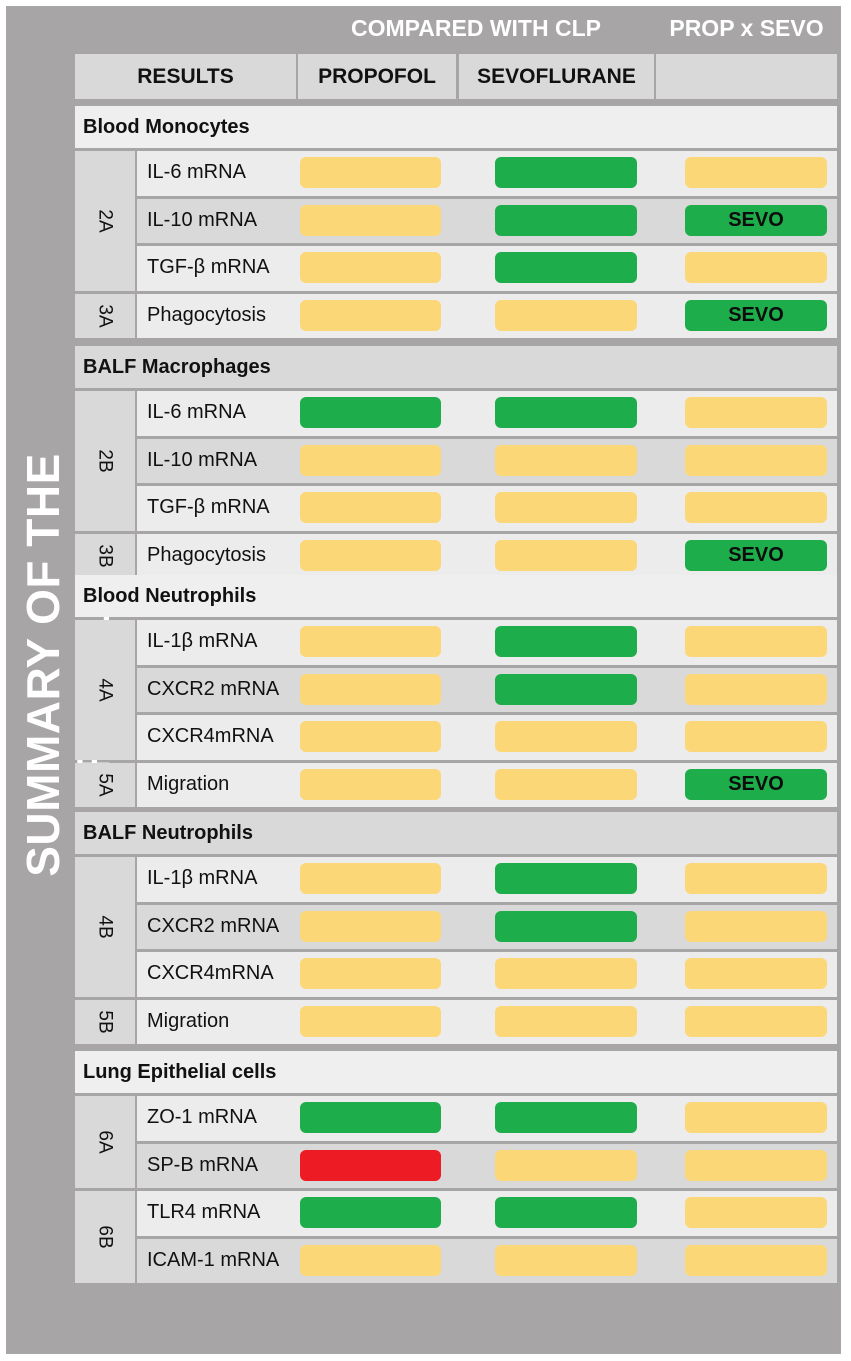 This screenshot has height=1361, width=851. I want to click on figure-group-label: 2B, so click(105, 461).